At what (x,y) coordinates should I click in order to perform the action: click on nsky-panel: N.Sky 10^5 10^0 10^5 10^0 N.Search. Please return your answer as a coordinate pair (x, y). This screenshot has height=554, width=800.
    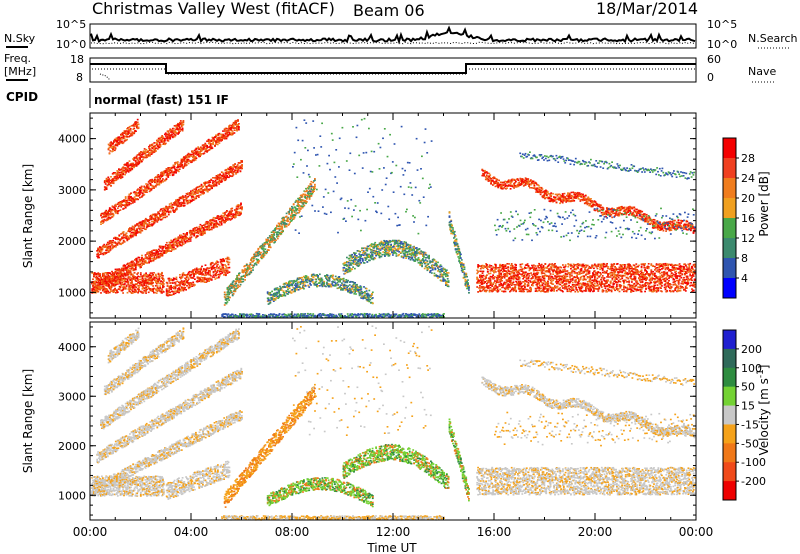
    Looking at the image, I should click on (401, 34).